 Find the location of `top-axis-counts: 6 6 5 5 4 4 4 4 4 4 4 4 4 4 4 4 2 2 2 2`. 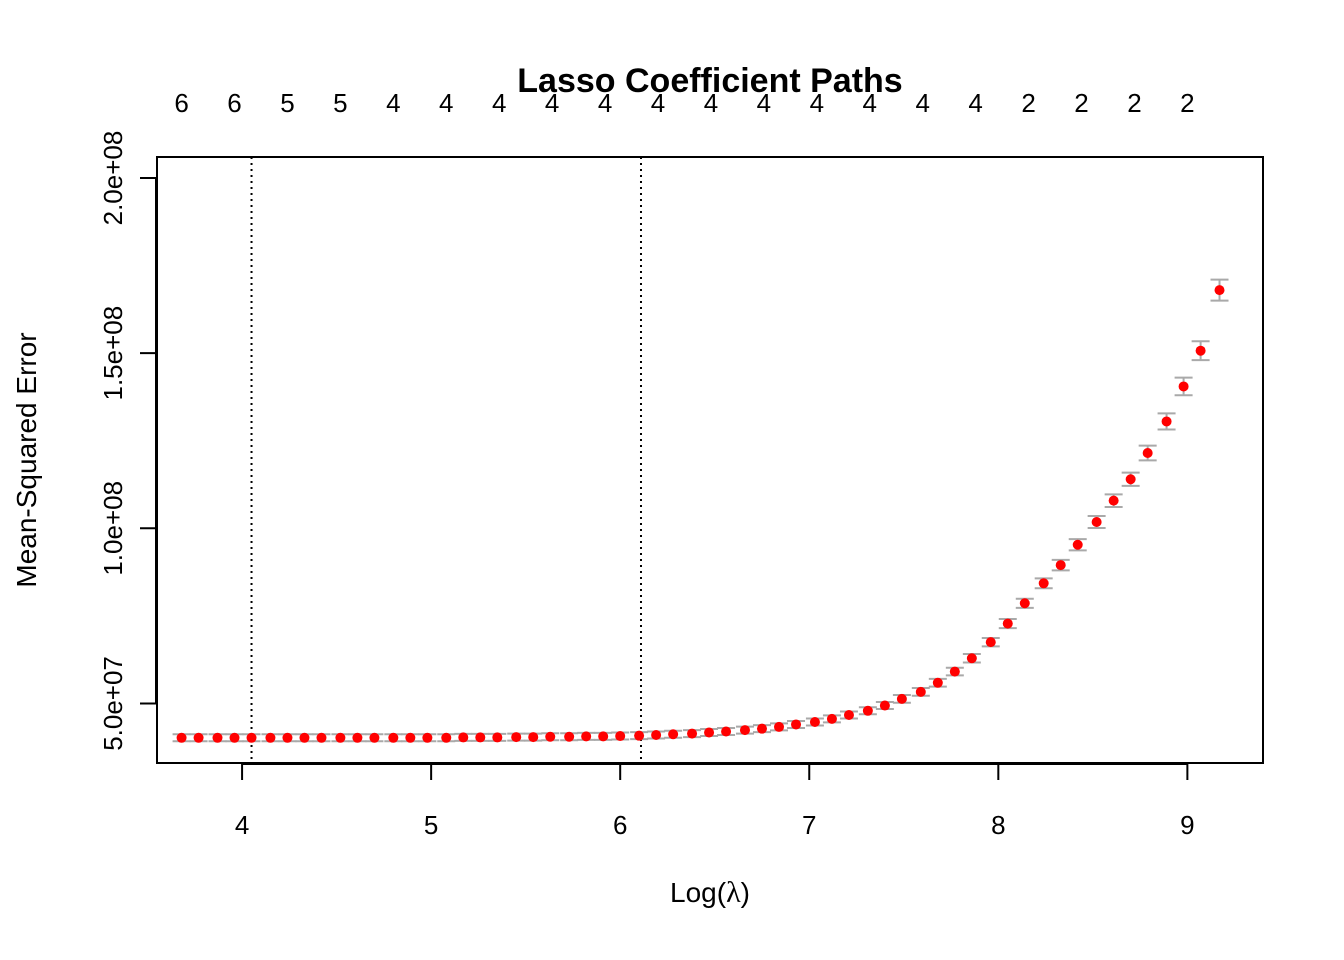

top-axis-counts: 6 6 5 5 4 4 4 4 4 4 4 4 4 4 4 4 2 2 2 2 is located at coordinates (684, 103).